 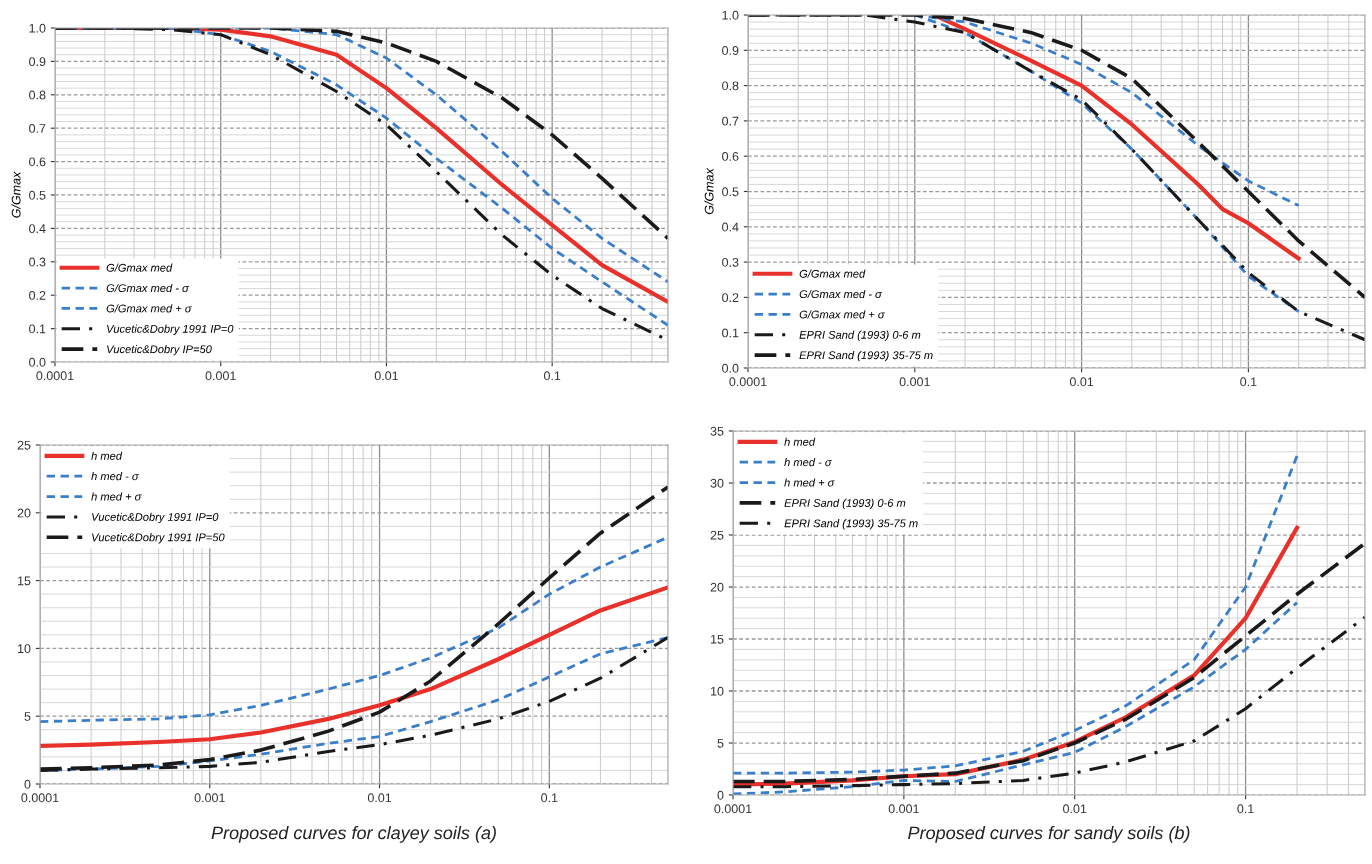 What do you see at coordinates (1049, 834) in the screenshot?
I see `text: Proposed curves for sandy soils (b)` at bounding box center [1049, 834].